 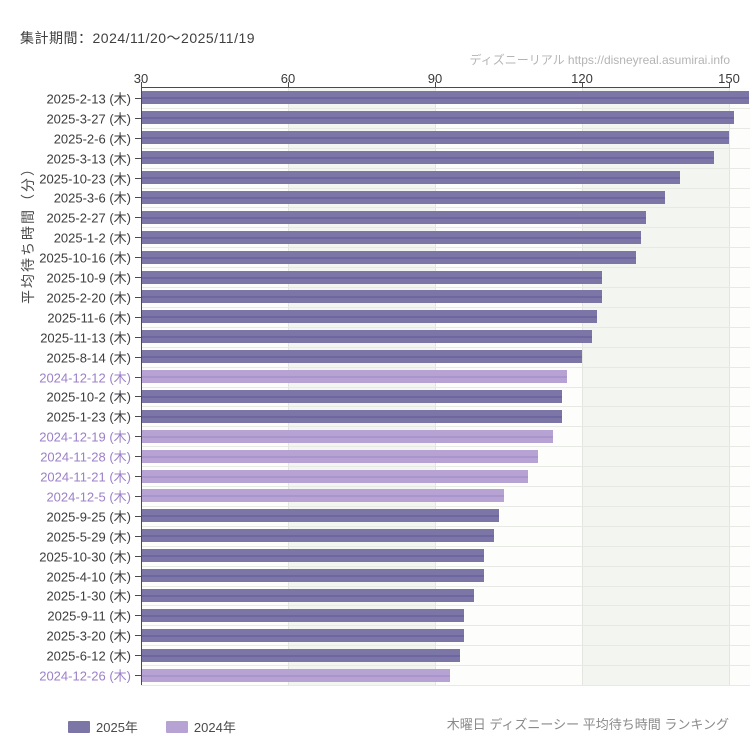 What do you see at coordinates (88, 278) in the screenshot?
I see `category-label: 2025-10-9 (木)` at bounding box center [88, 278].